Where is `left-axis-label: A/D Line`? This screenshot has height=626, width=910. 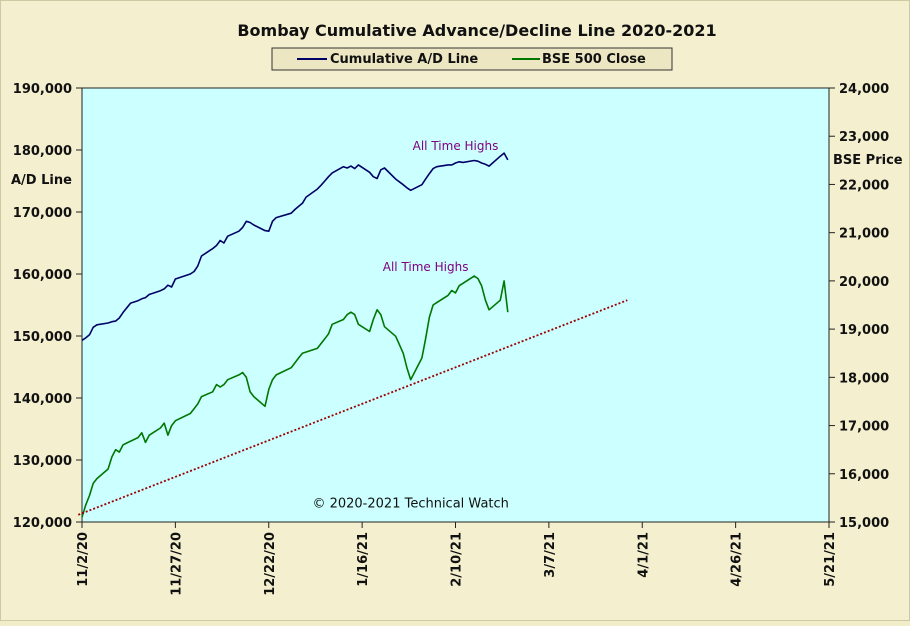 left-axis-label: A/D Line is located at coordinates (41, 180).